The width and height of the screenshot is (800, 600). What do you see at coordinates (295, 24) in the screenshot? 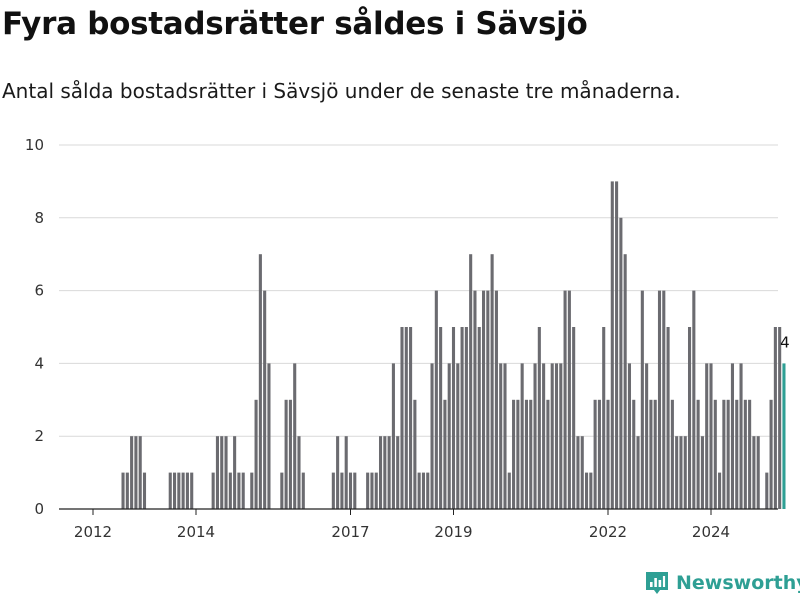
I see `chart-title: Fyra bostadsrätter såldes i Sävsjö` at bounding box center [295, 24].